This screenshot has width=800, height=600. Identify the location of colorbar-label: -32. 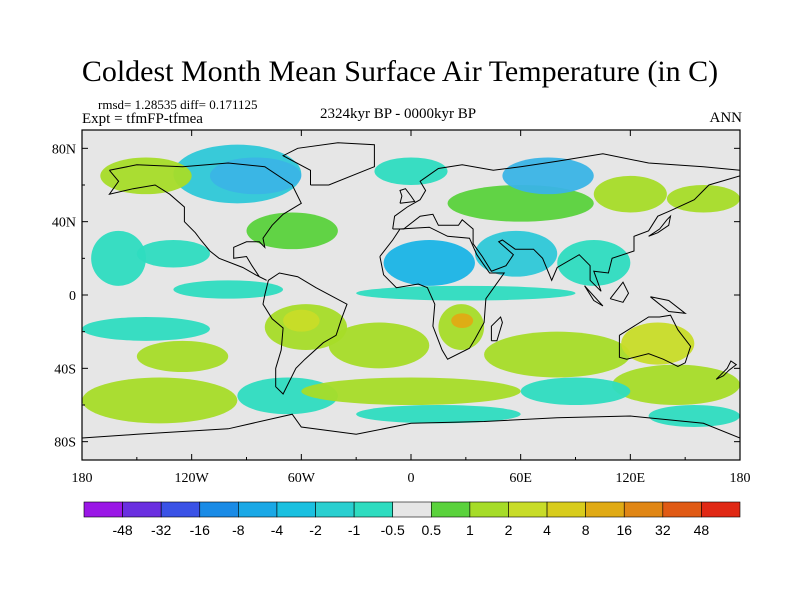
(161, 530).